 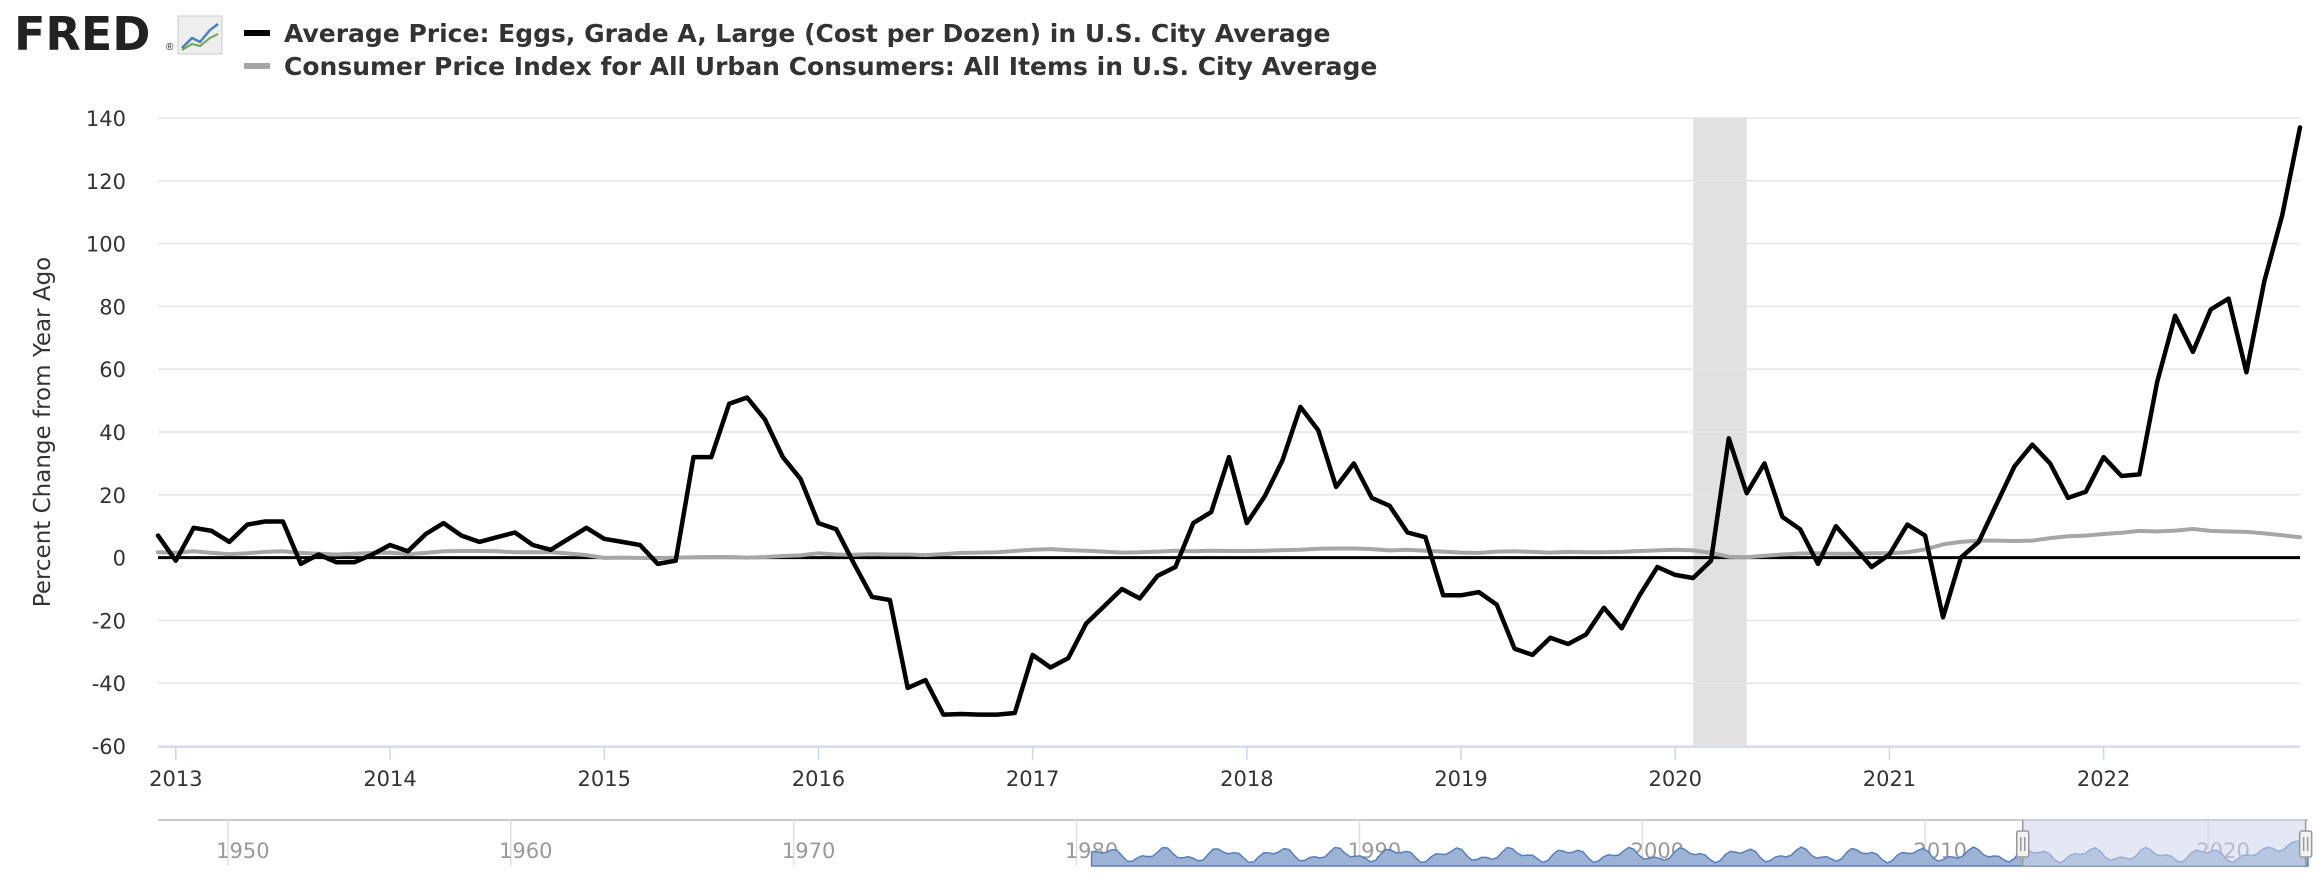 I want to click on y-tick-label: 100, so click(x=106, y=245).